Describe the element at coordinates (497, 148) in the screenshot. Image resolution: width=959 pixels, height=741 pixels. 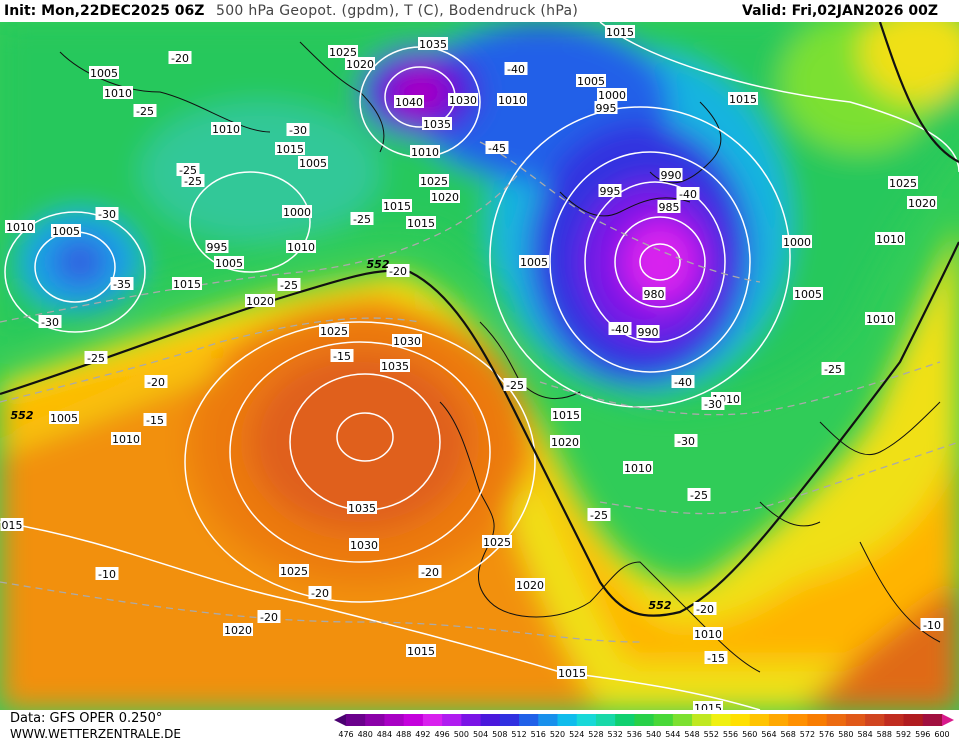
I see `isotherm-label: -45` at that location.